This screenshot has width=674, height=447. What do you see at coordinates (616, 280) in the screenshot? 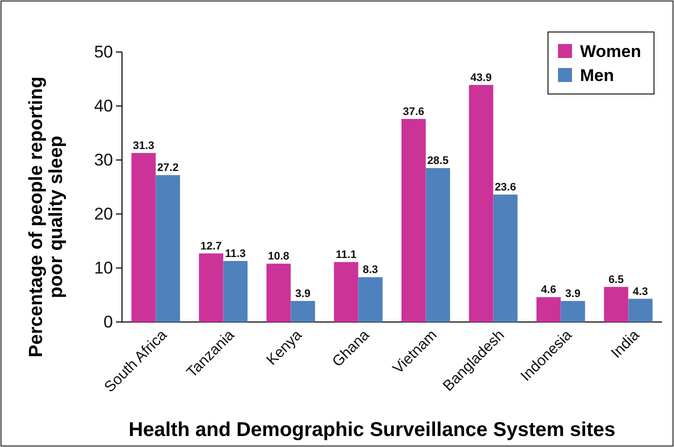
I see `data-label: 6.5` at bounding box center [616, 280].